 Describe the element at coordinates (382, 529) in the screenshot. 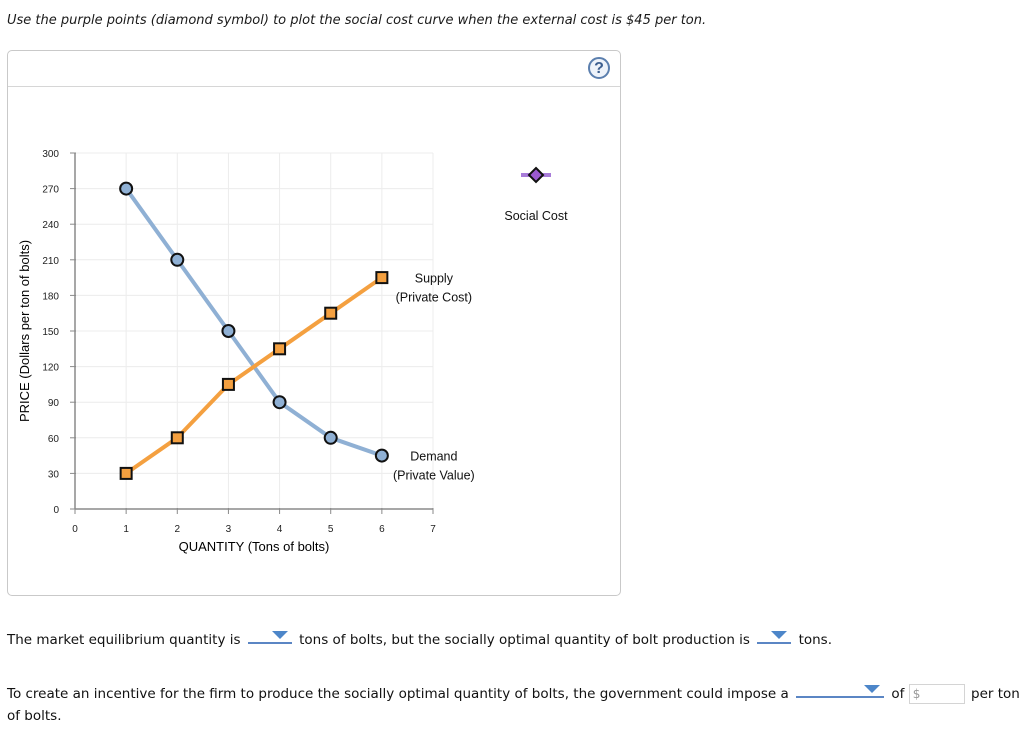

I see `x-tick-label: 6` at that location.